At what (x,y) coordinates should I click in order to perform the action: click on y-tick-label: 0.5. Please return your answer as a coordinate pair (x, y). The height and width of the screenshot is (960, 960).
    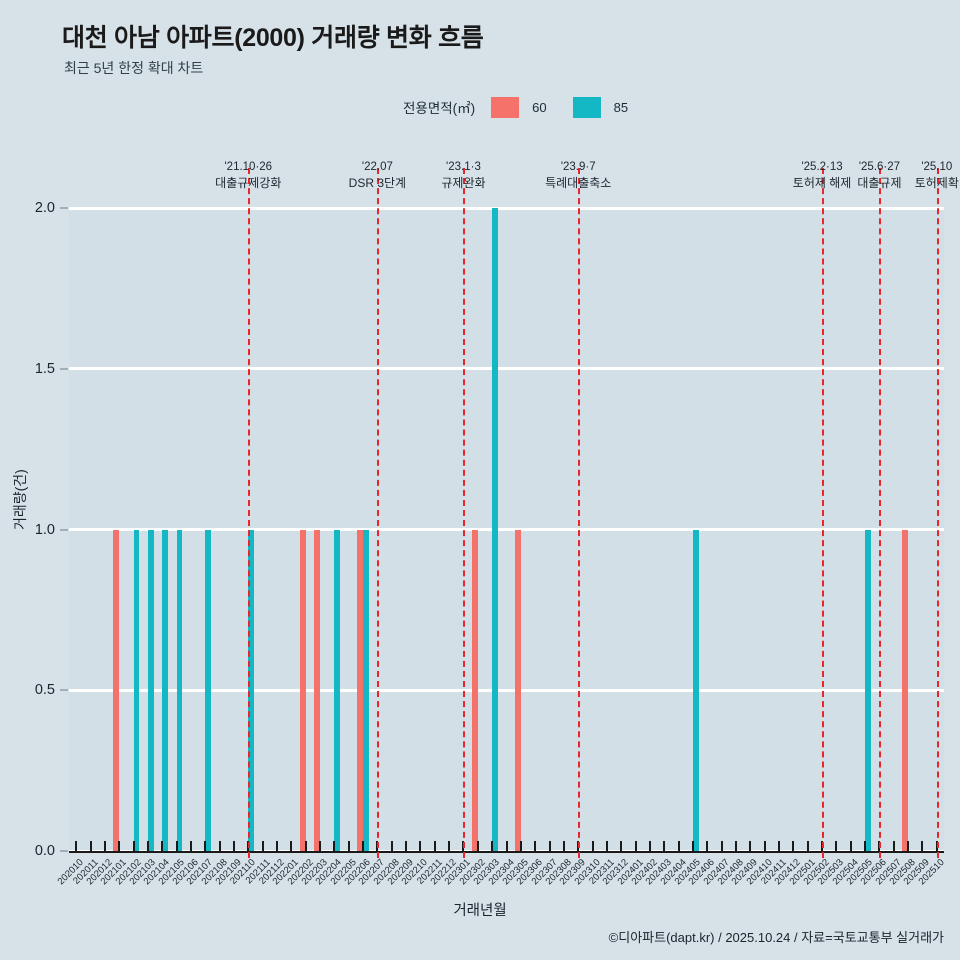
    Looking at the image, I should click on (44, 690).